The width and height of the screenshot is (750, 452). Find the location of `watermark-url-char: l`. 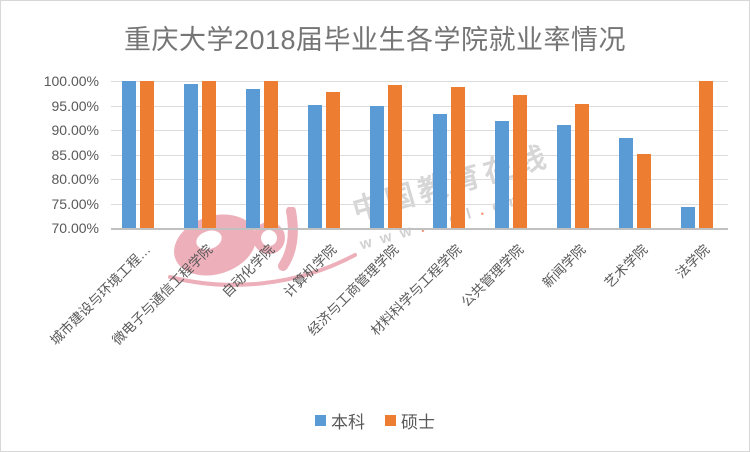

watermark-url-char: l is located at coordinates (469, 214).